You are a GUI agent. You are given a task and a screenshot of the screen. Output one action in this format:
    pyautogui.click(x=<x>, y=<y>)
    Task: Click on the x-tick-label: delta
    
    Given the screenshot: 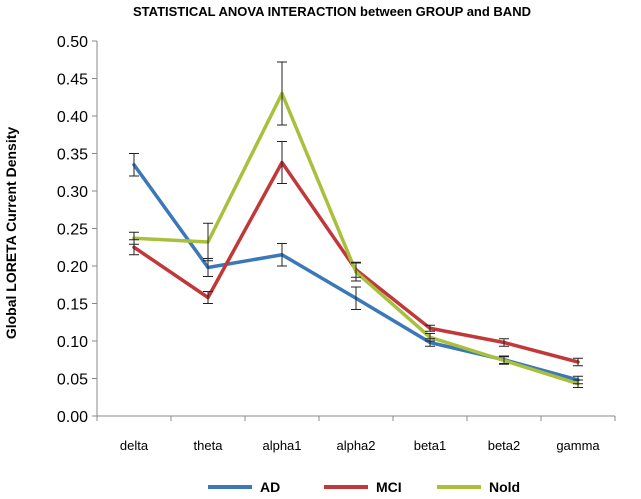 What is the action you would take?
    pyautogui.click(x=134, y=445)
    